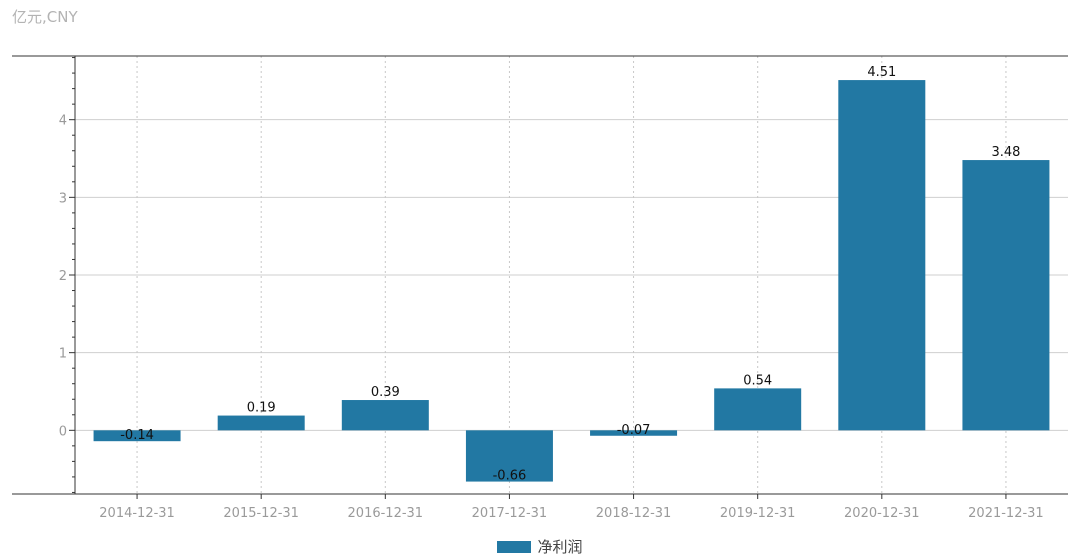 The image size is (1080, 559). Describe the element at coordinates (758, 513) in the screenshot. I see `x-tick-label: 2019-12-31` at that location.